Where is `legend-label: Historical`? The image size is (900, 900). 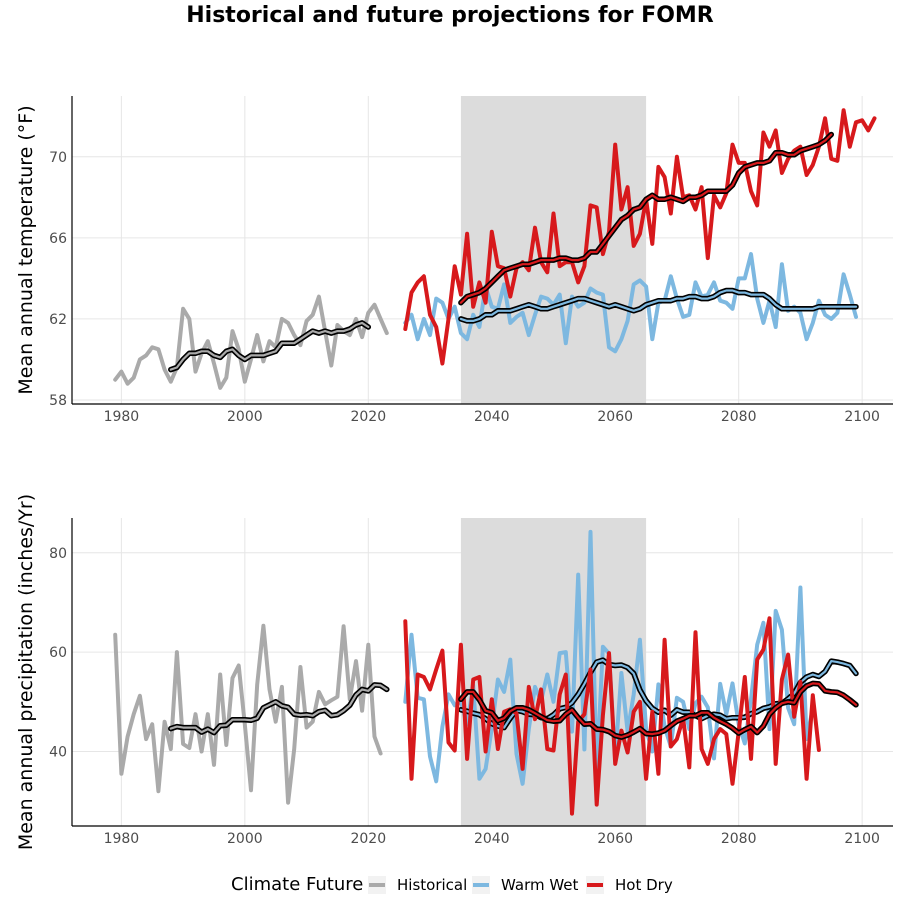 legend-label: Historical is located at coordinates (432, 885).